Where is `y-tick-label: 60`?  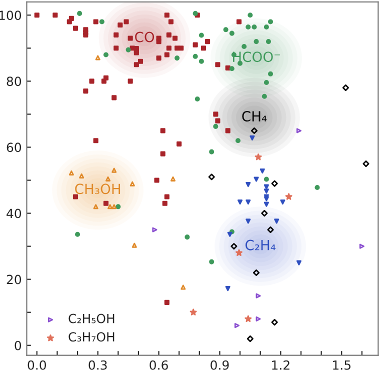
y-tick-label: 60 is located at coordinates (14, 147).